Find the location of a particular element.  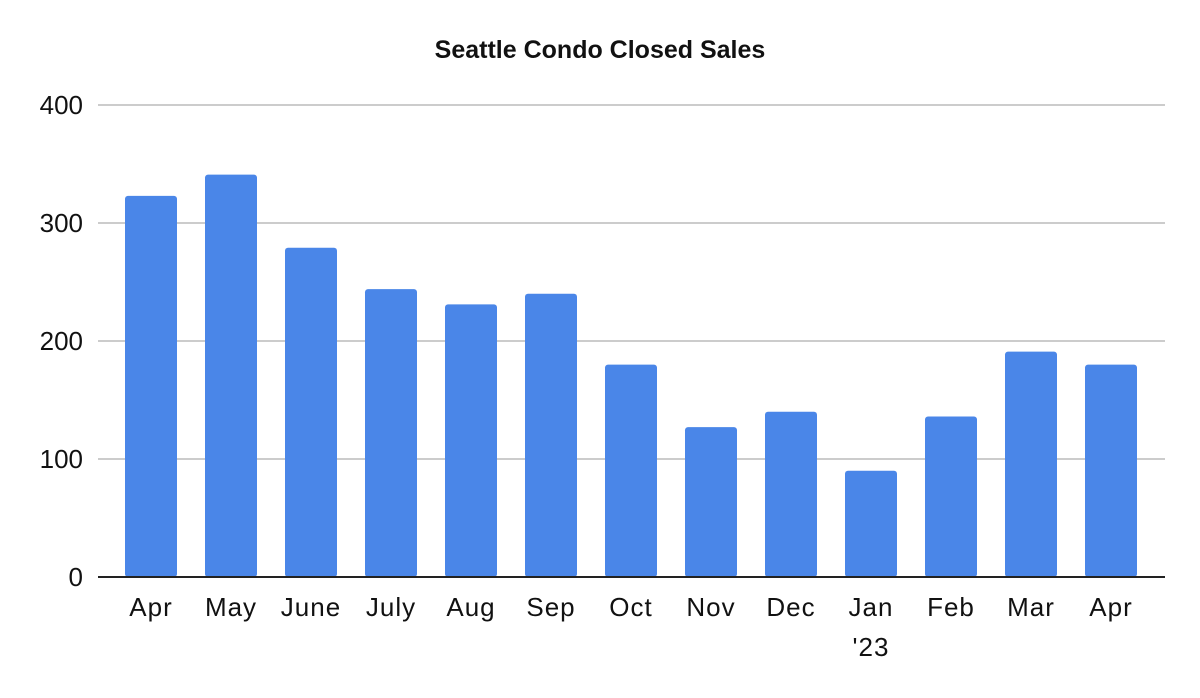

y-tick-label: 0 is located at coordinates (76, 577).